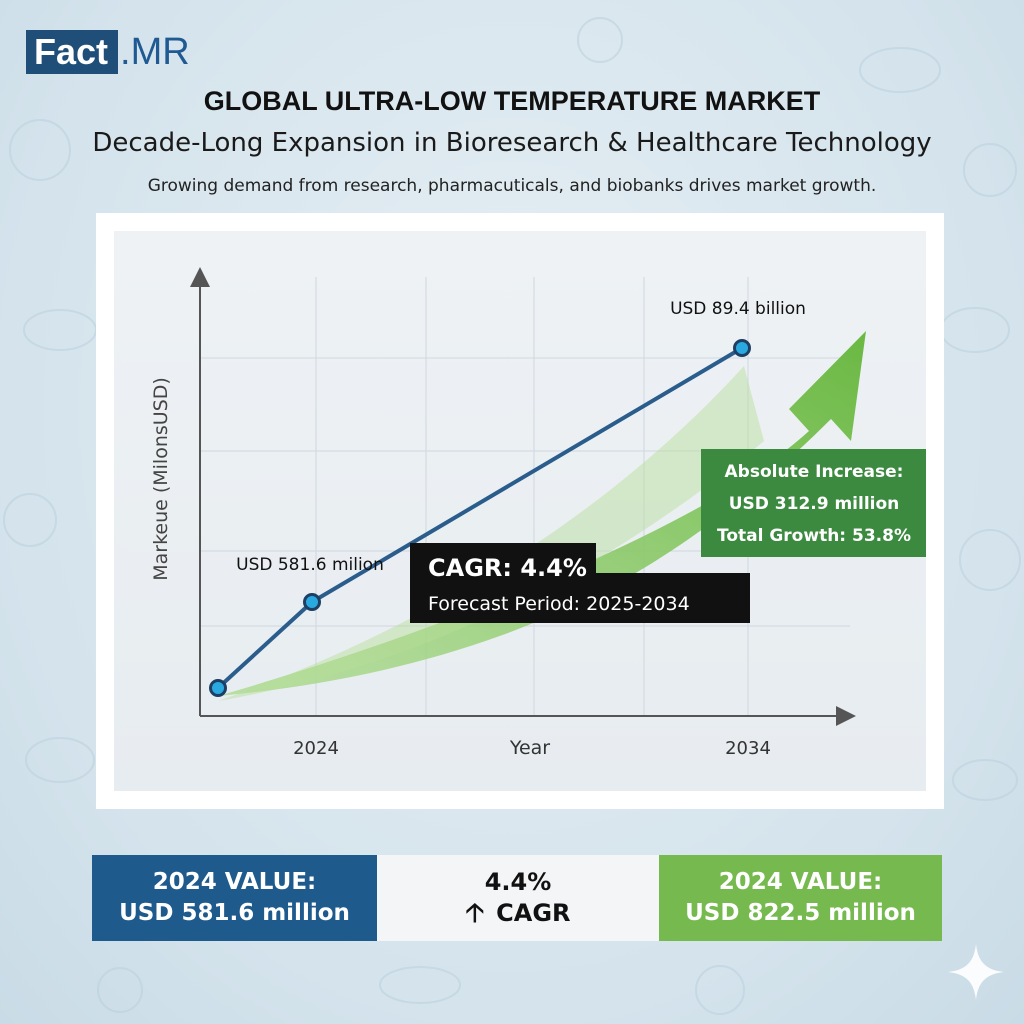 The image size is (1024, 1024). Describe the element at coordinates (814, 472) in the screenshot. I see `increase-line-1: Absolute Increase:` at that location.